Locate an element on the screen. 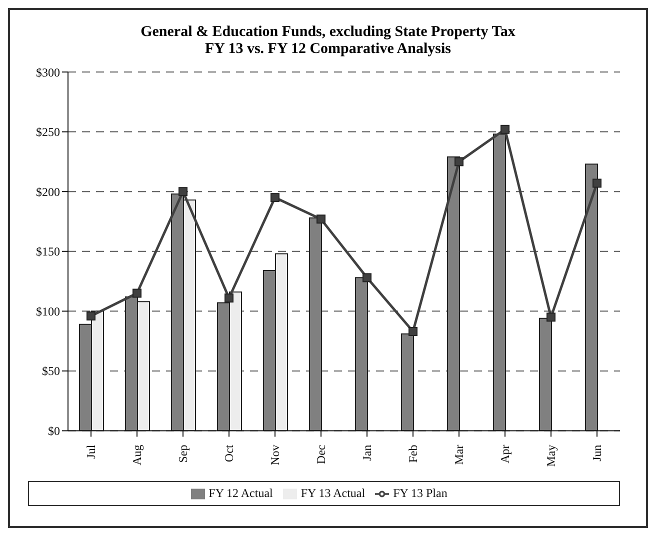 Image resolution: width=664 pixels, height=544 pixels. x-tick-label: Aug is located at coordinates (137, 455).